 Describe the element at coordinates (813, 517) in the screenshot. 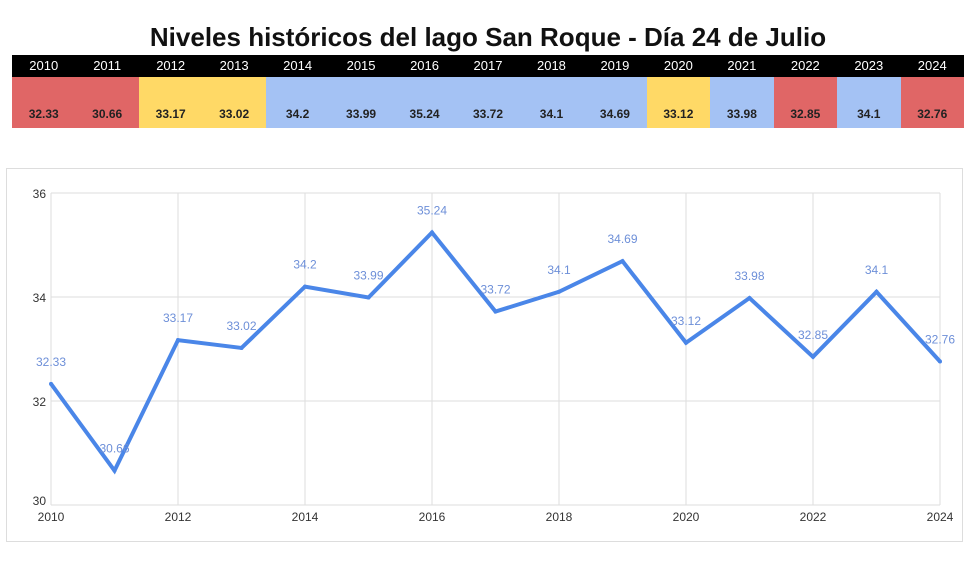

I see `x-tick-label: 2022` at that location.